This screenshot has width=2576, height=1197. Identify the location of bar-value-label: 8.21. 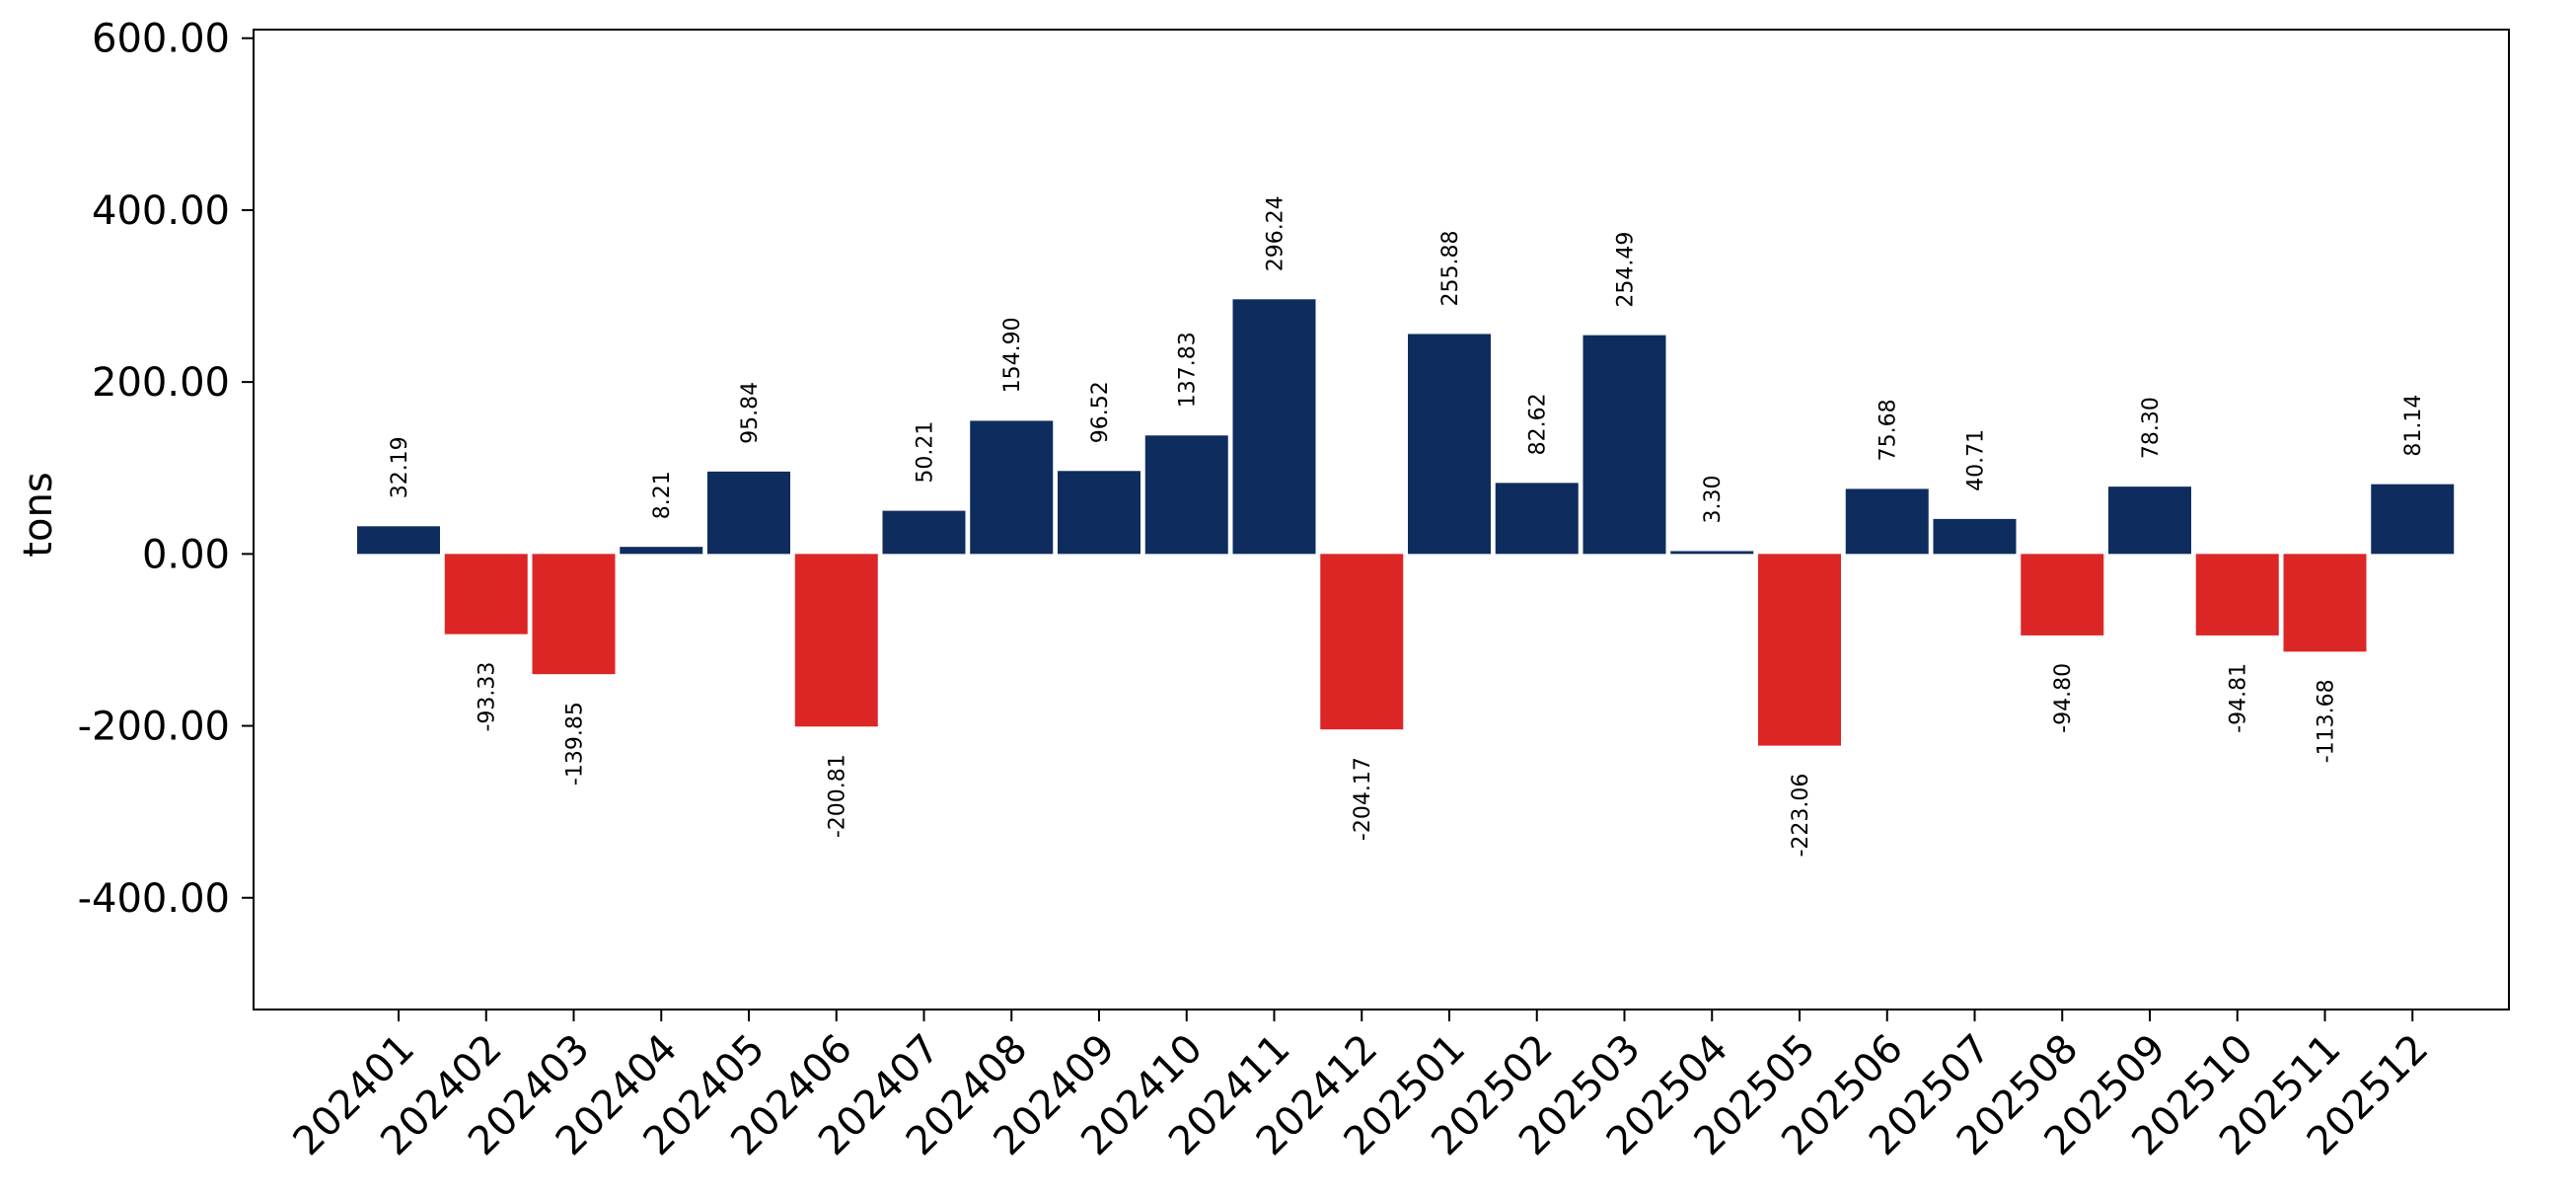
(662, 495).